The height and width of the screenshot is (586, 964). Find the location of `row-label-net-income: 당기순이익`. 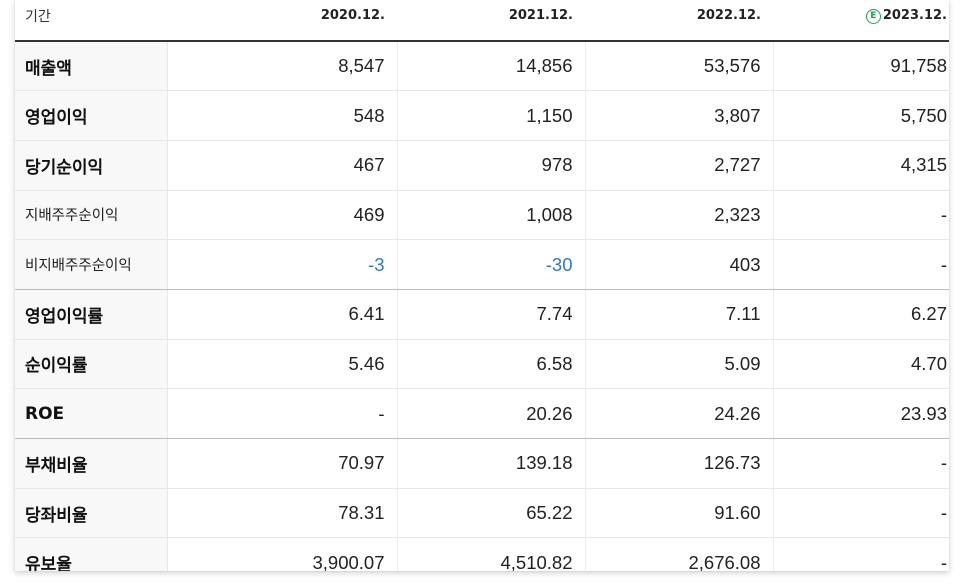

row-label-net-income: 당기순이익 is located at coordinates (91, 165).